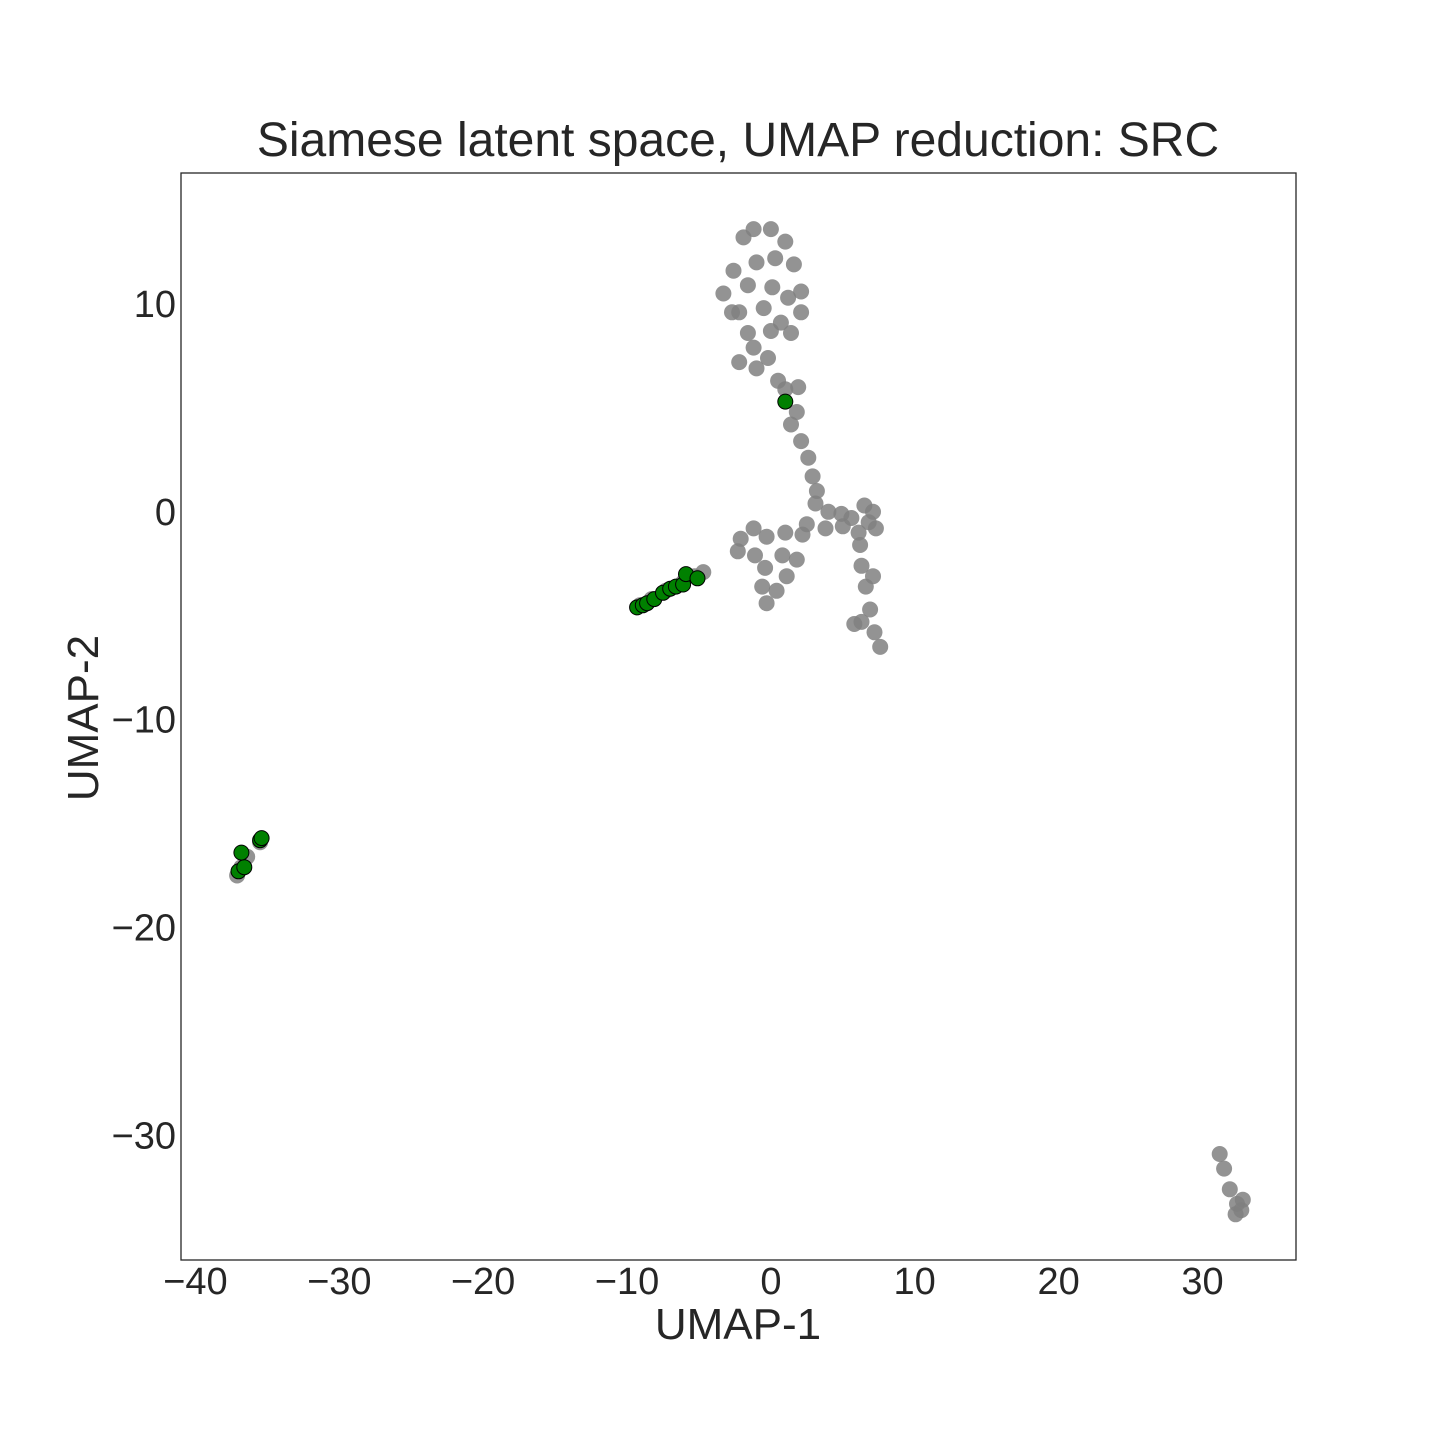 Image resolution: width=1440 pixels, height=1440 pixels. I want to click on x-tick-label: 30, so click(1202, 1282).